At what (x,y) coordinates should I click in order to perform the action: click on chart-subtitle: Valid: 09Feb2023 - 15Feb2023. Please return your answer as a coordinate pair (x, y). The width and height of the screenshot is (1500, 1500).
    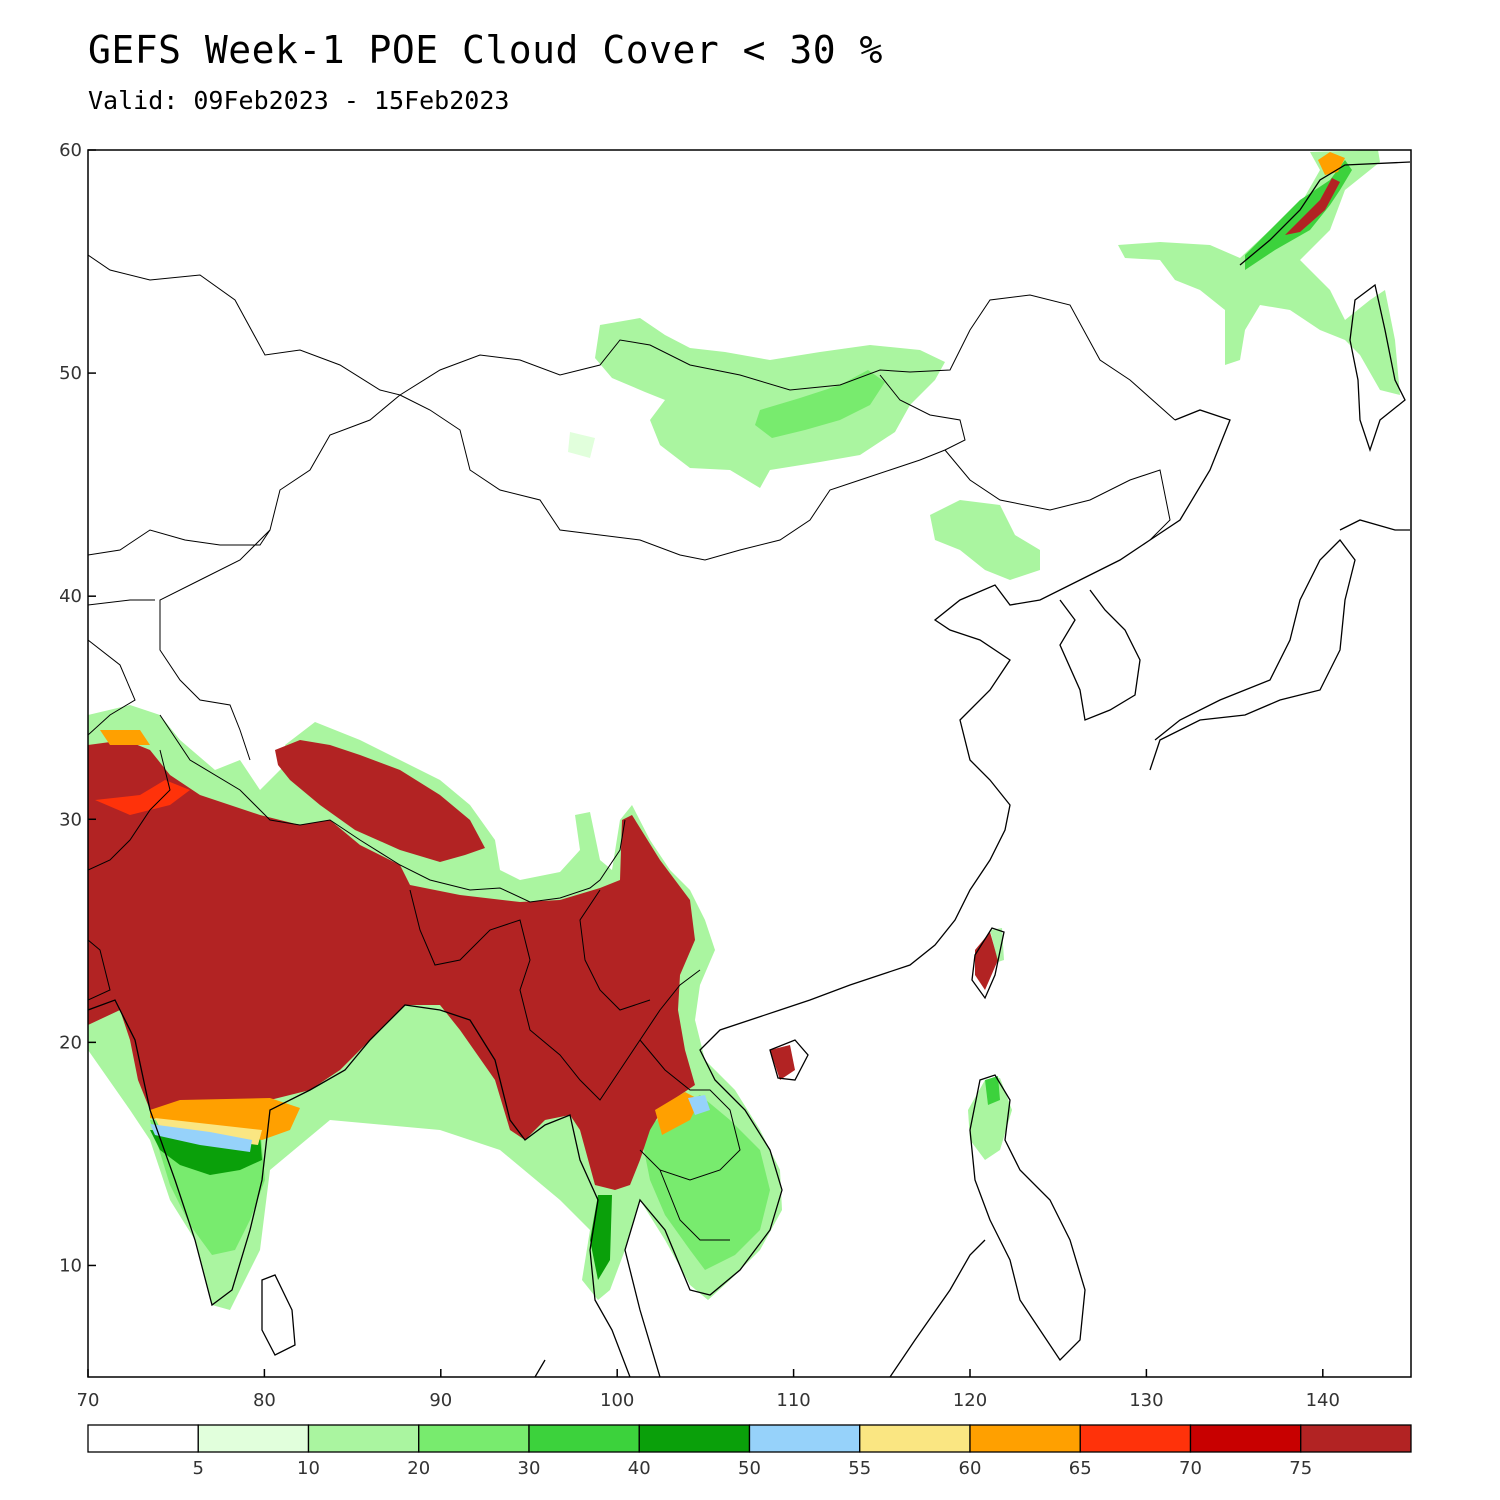
    Looking at the image, I should click on (299, 100).